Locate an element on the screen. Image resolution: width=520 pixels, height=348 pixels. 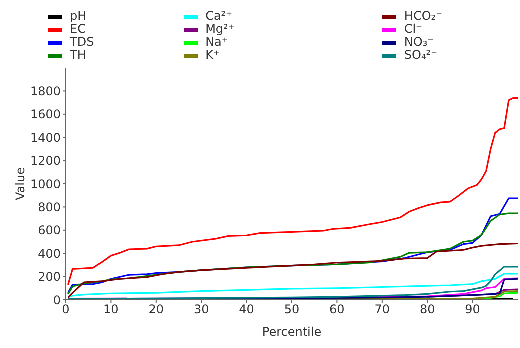
x-tick-label: 10 is located at coordinates (111, 309).